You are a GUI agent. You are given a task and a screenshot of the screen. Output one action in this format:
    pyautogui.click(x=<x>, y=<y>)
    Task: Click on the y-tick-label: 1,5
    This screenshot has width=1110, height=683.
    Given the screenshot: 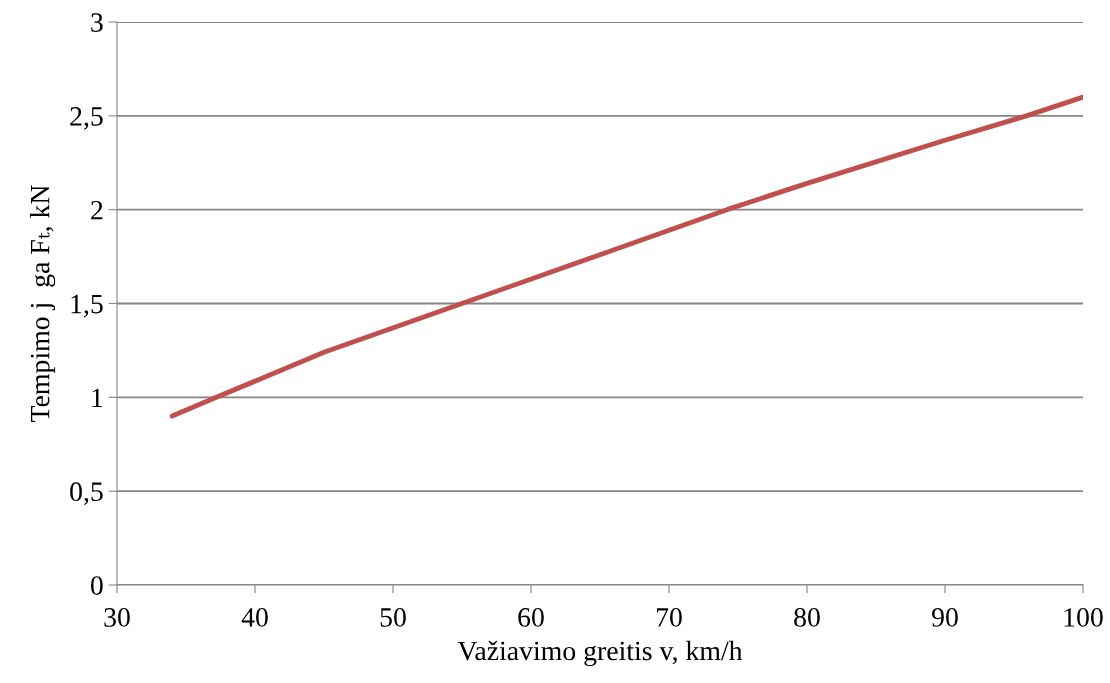 What is the action you would take?
    pyautogui.click(x=87, y=306)
    